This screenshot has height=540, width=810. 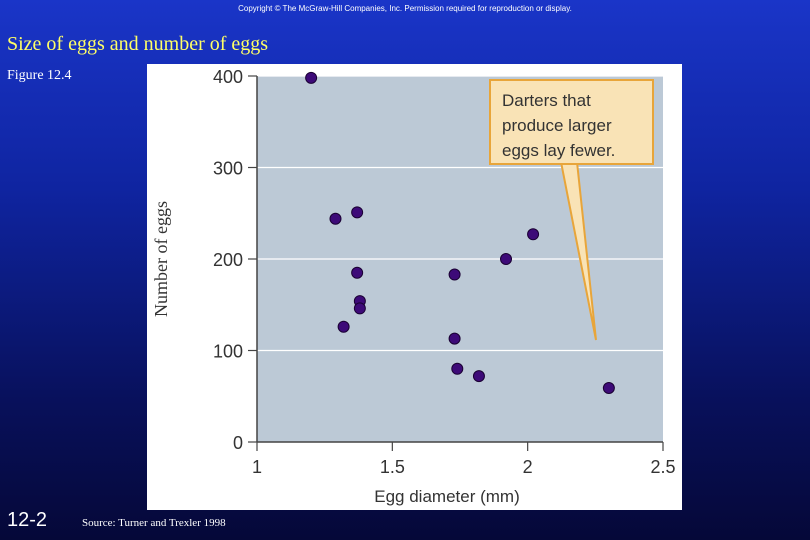 I want to click on x-tick-label: 2, so click(x=528, y=467).